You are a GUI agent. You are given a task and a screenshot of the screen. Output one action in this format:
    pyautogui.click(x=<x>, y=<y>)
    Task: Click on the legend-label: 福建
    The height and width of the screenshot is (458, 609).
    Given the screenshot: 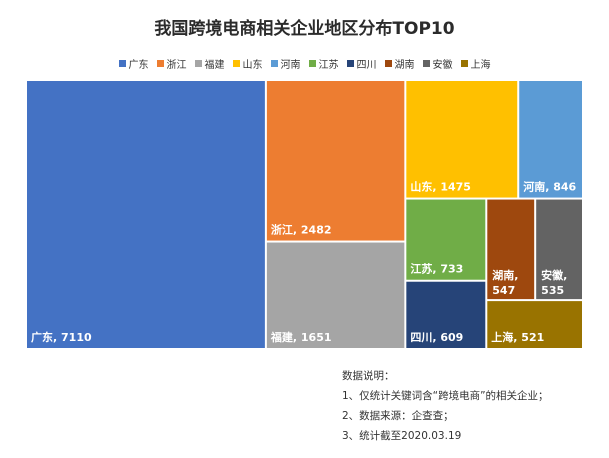 What is the action you would take?
    pyautogui.click(x=214, y=65)
    